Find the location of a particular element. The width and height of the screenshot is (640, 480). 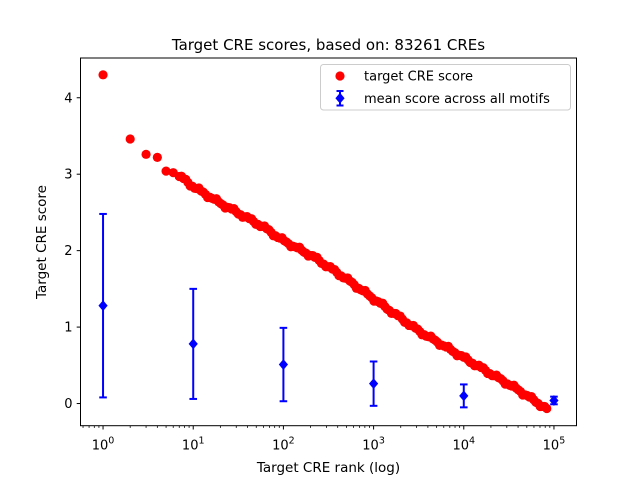

y-tick-label: 4 is located at coordinates (68, 98).